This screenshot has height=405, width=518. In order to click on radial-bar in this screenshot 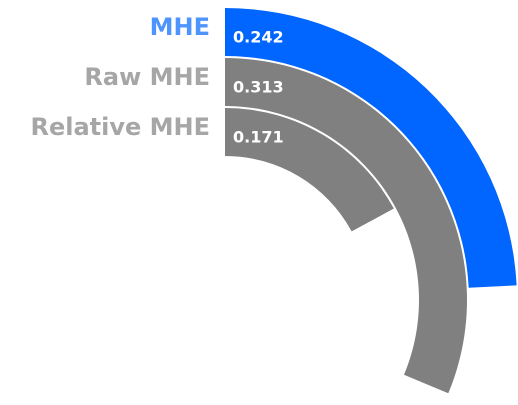, I will do `click(309, 170)`.